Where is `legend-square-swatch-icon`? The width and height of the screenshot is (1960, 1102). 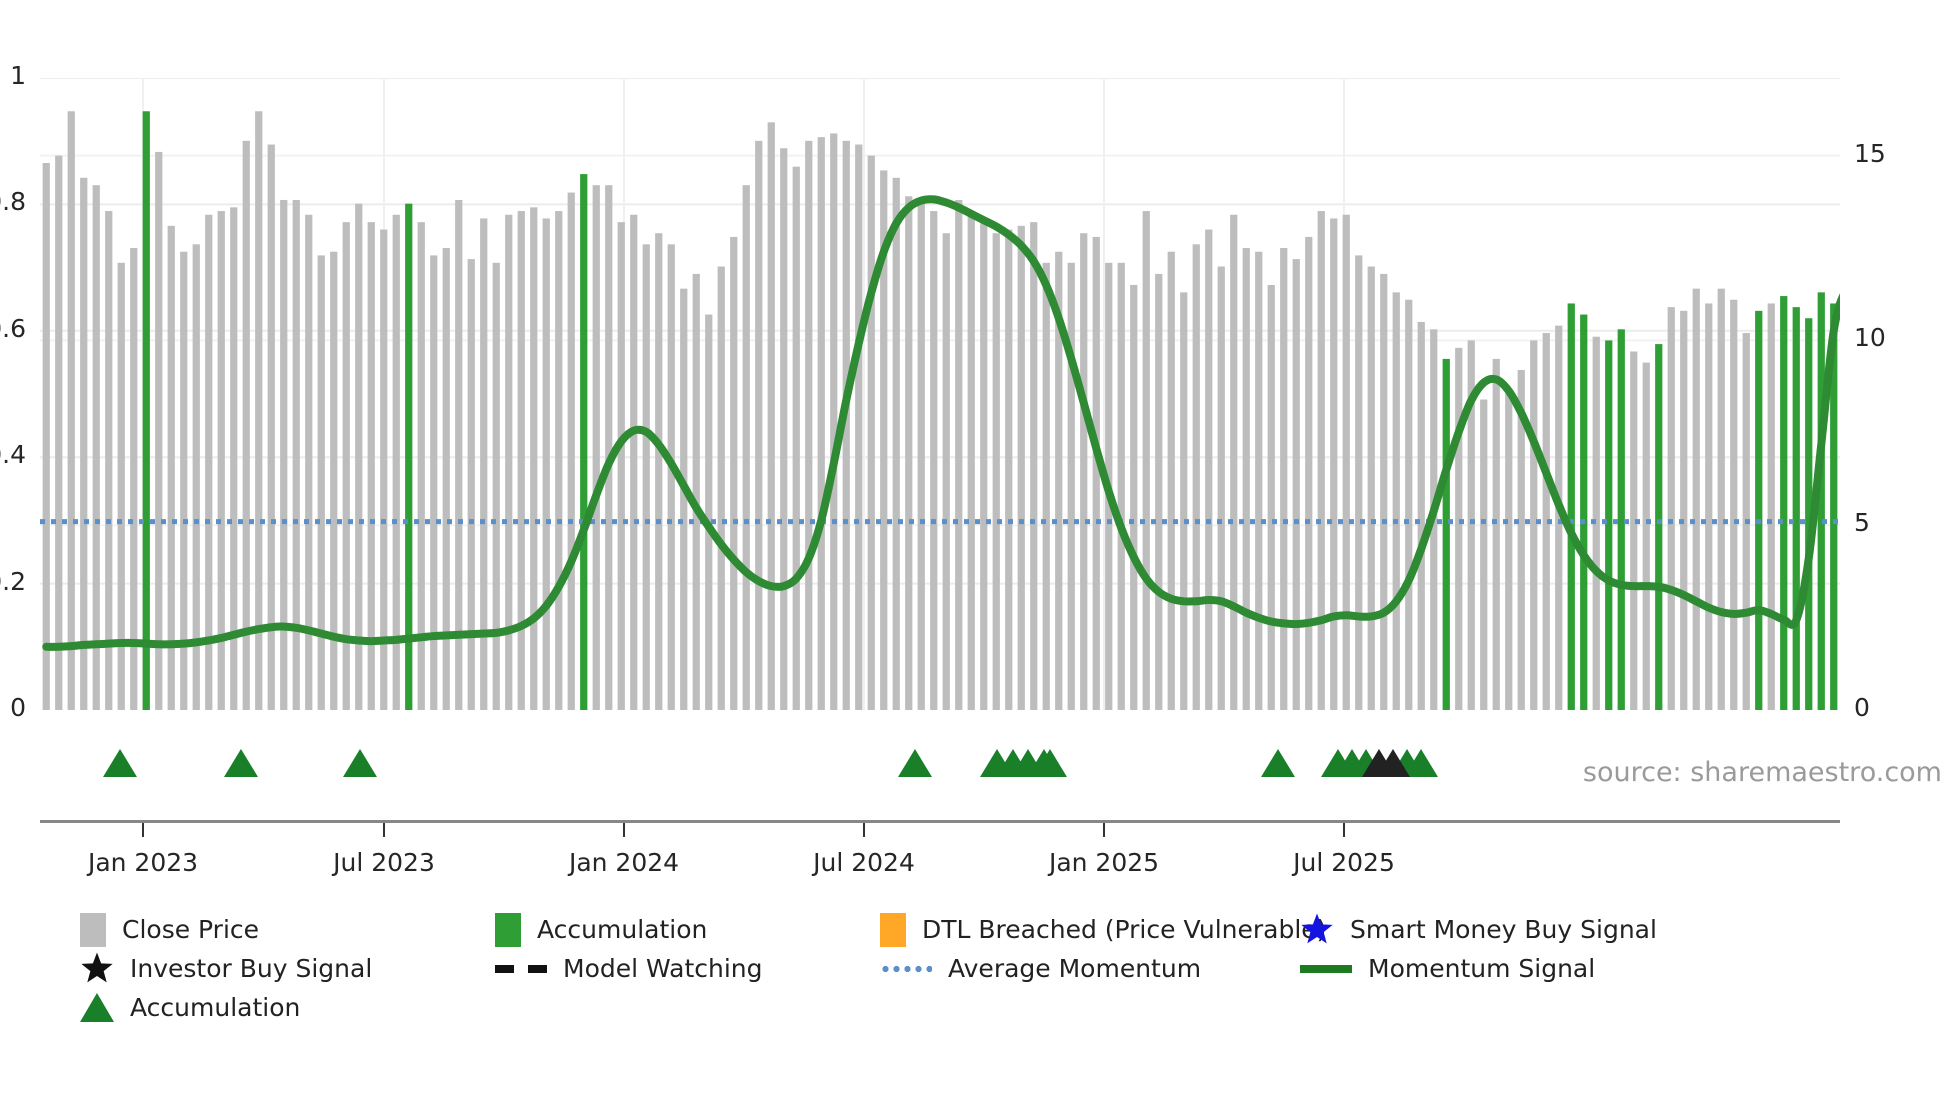
legend-square-swatch-icon is located at coordinates (93, 929).